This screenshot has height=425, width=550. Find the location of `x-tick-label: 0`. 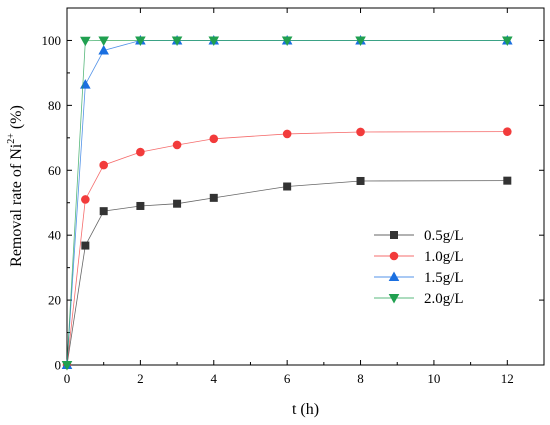

x-tick-label: 0 is located at coordinates (67, 378).